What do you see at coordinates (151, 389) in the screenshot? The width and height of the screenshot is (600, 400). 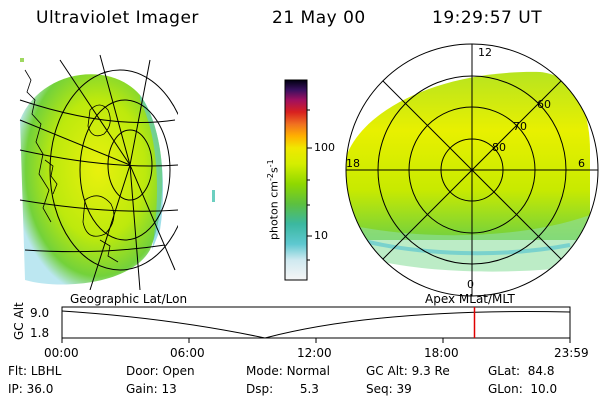 I see `status-gain: Gain: 13` at bounding box center [151, 389].